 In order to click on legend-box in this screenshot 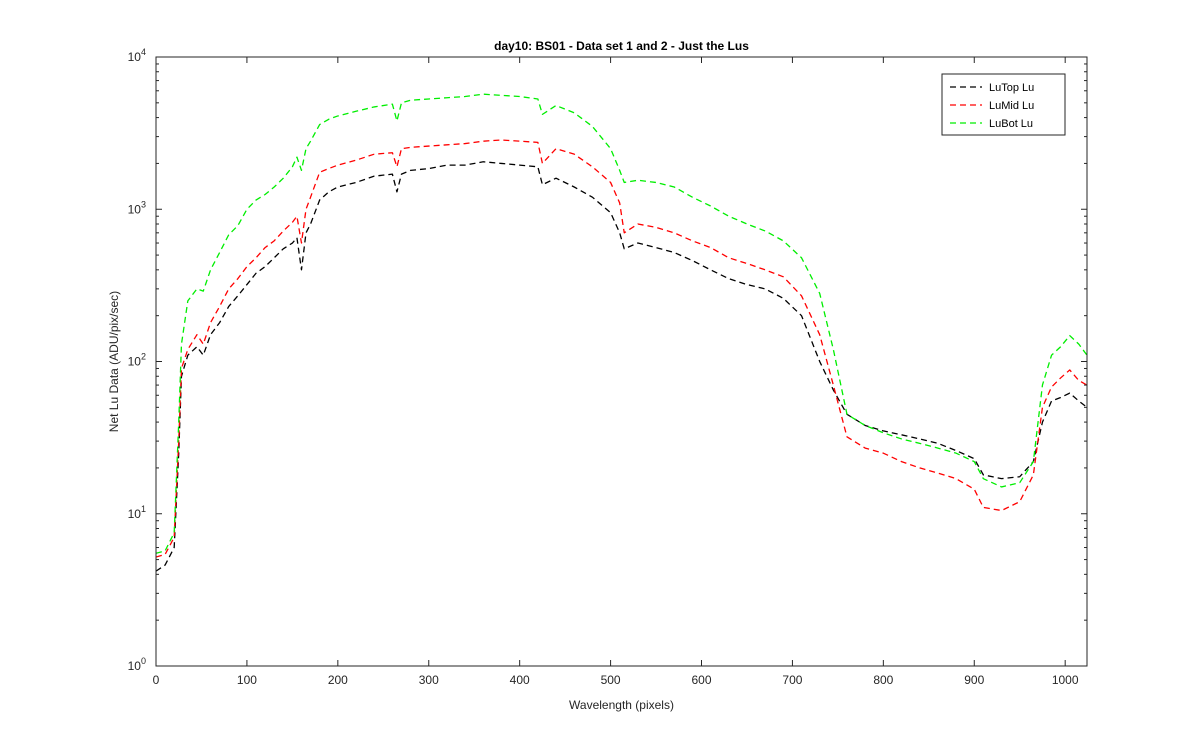, I will do `click(1003, 104)`.